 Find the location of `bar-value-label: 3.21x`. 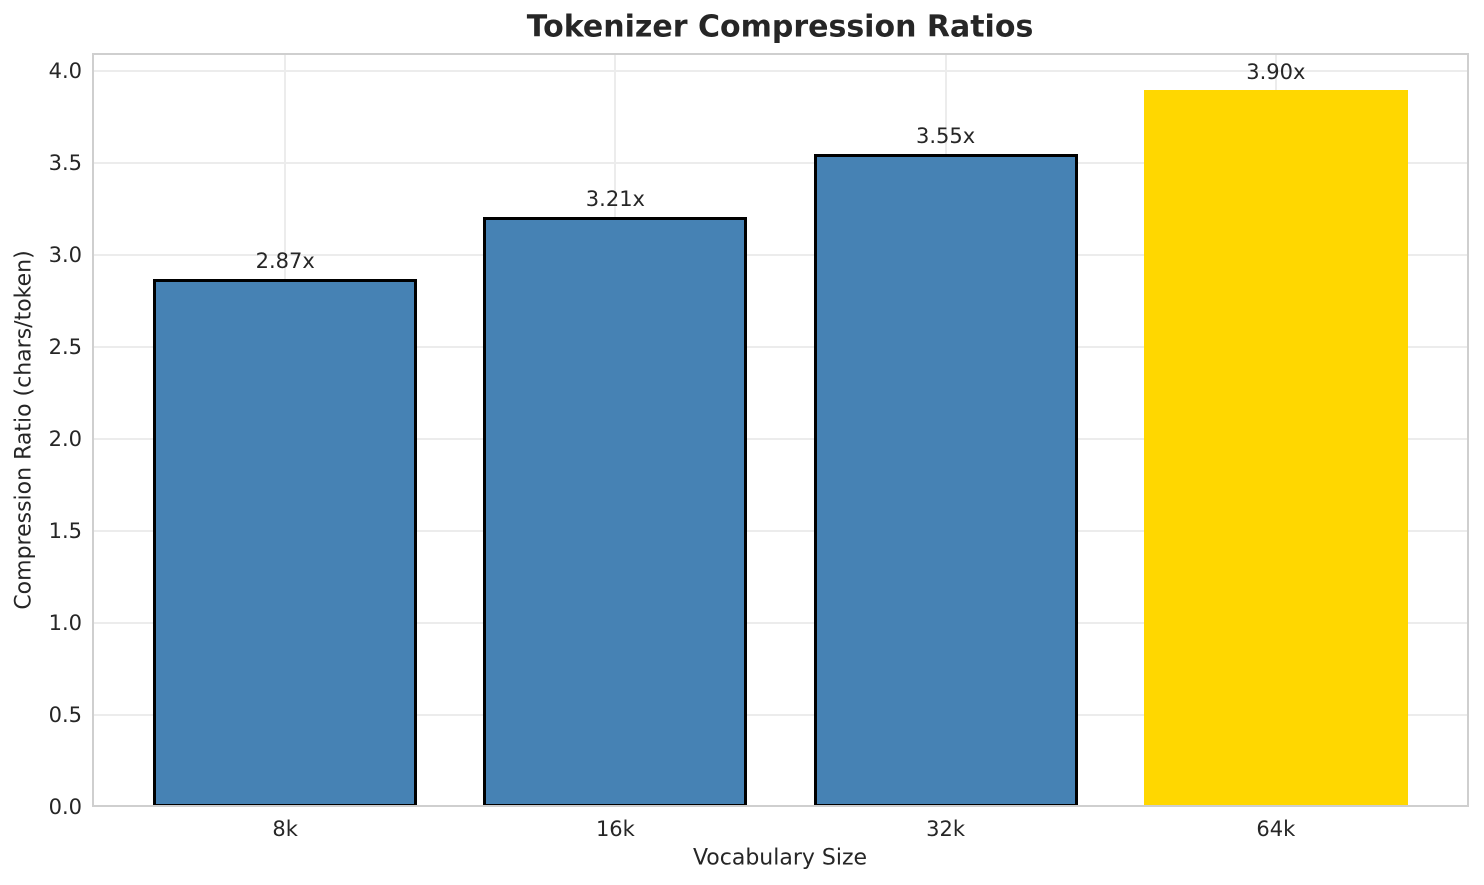

bar-value-label: 3.21x is located at coordinates (615, 198).